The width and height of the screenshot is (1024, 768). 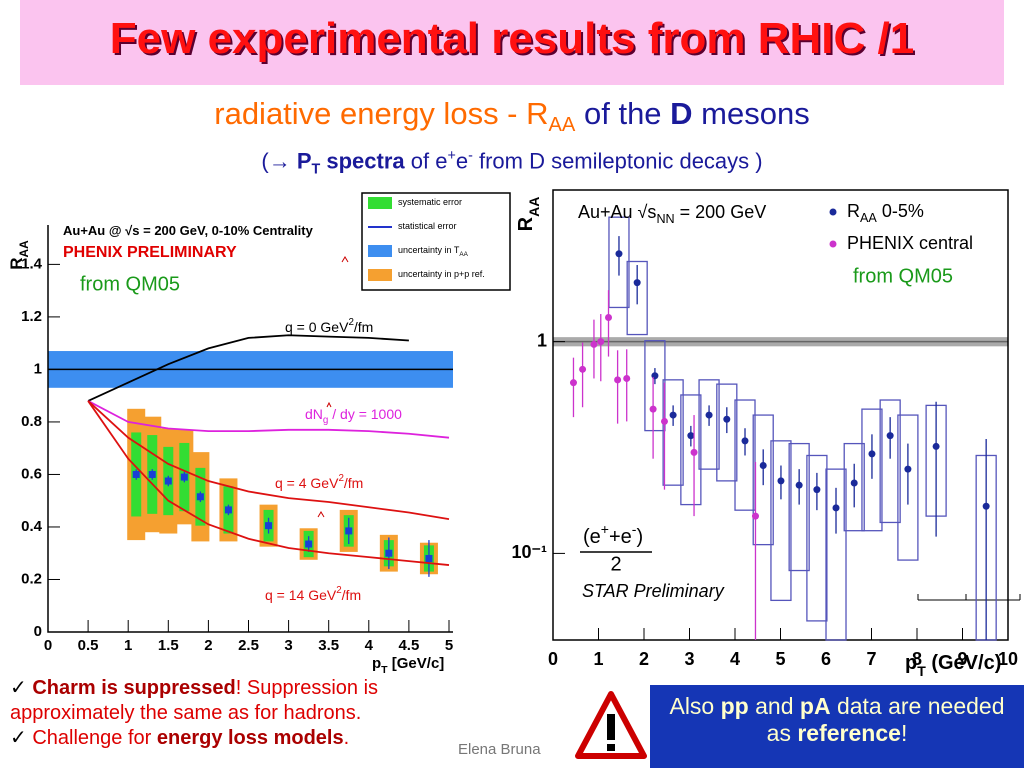 I want to click on x-axis-label: pT [GeV/c], so click(x=408, y=665).